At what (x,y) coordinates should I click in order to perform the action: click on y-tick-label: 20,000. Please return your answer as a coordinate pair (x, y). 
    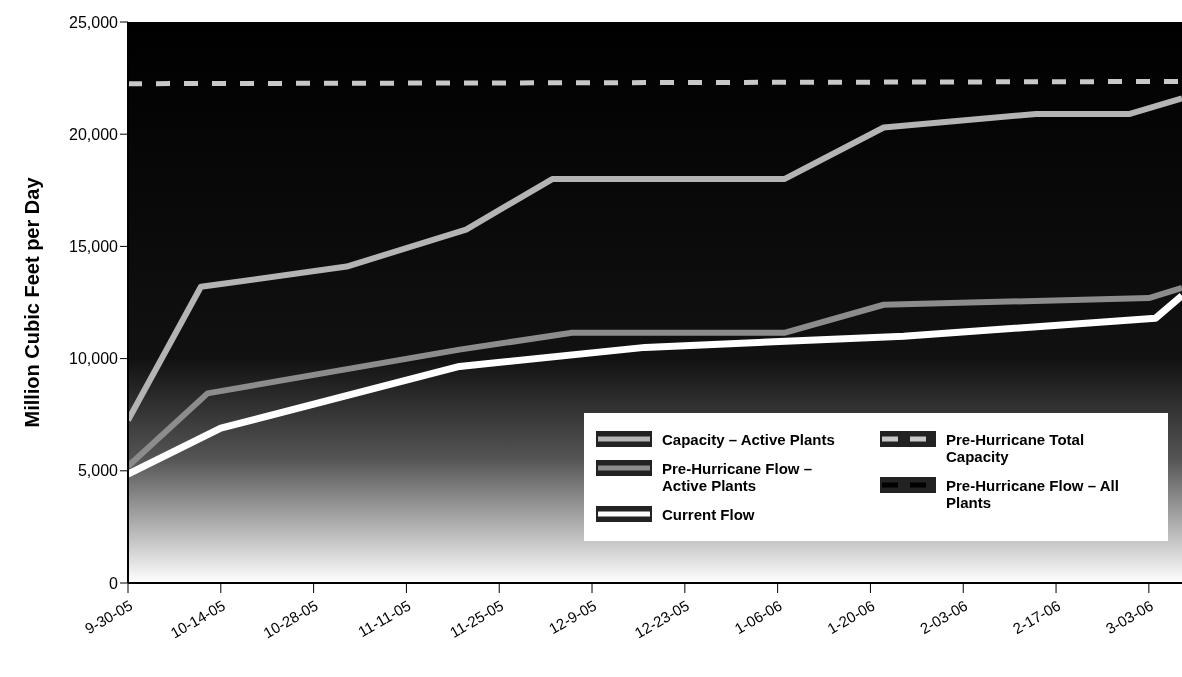
    Looking at the image, I should click on (94, 134).